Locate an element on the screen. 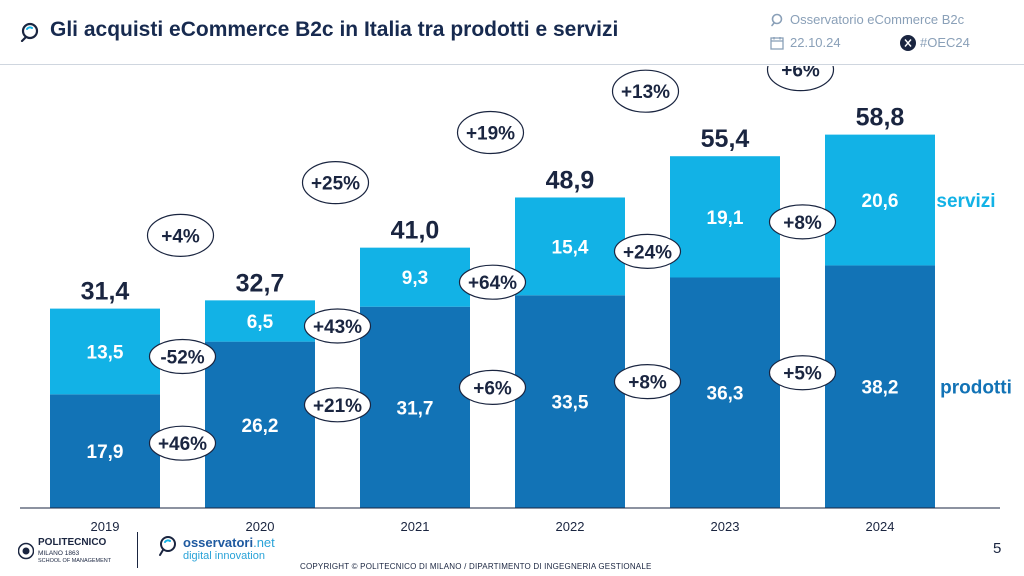 This screenshot has height=576, width=1024. growth-servizi: +8% is located at coordinates (802, 223).